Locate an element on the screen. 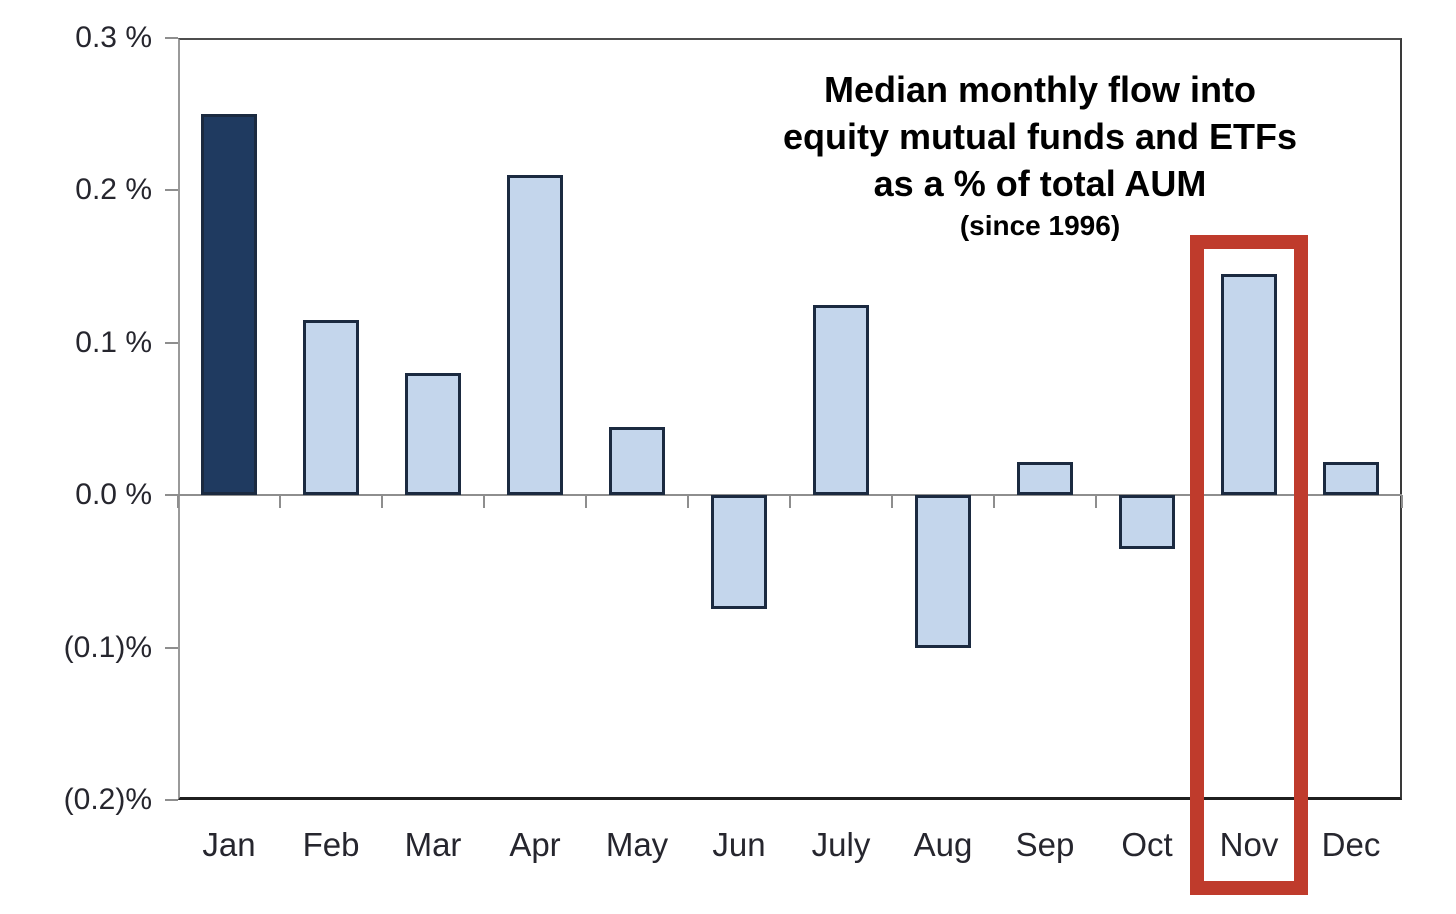 The width and height of the screenshot is (1456, 914). bar-sep is located at coordinates (1045, 478).